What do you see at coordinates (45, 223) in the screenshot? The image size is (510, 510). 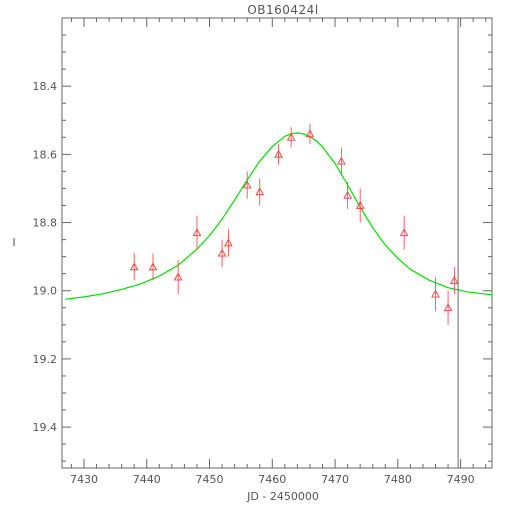 I see `y-tick-label: 18.8` at bounding box center [45, 223].